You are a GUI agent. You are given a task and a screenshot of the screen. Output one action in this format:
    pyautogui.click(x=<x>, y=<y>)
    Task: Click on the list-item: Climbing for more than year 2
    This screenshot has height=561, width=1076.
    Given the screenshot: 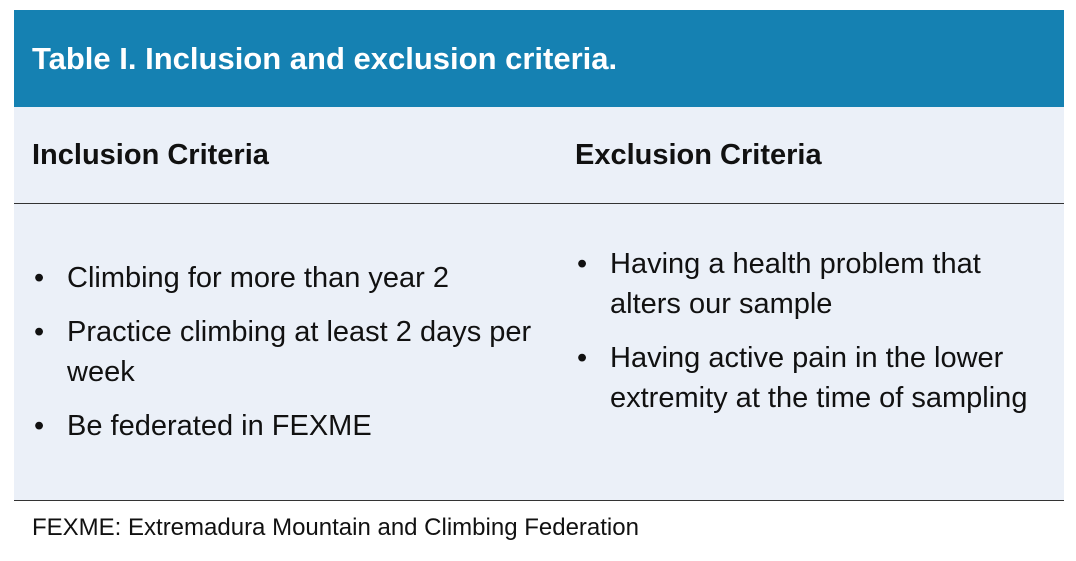 What is the action you would take?
    pyautogui.click(x=292, y=278)
    